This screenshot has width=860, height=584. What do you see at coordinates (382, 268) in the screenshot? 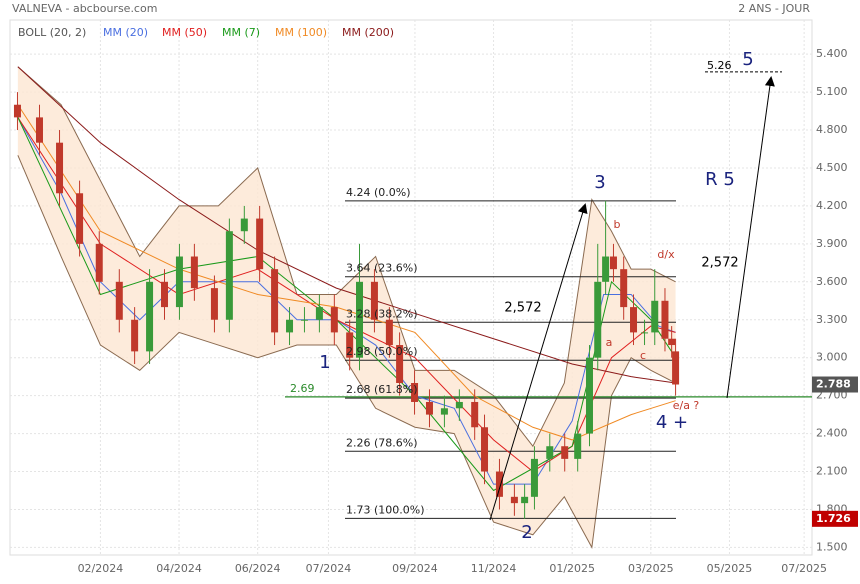
I see `fib-label: 3.64 (23.6%)` at bounding box center [382, 268].